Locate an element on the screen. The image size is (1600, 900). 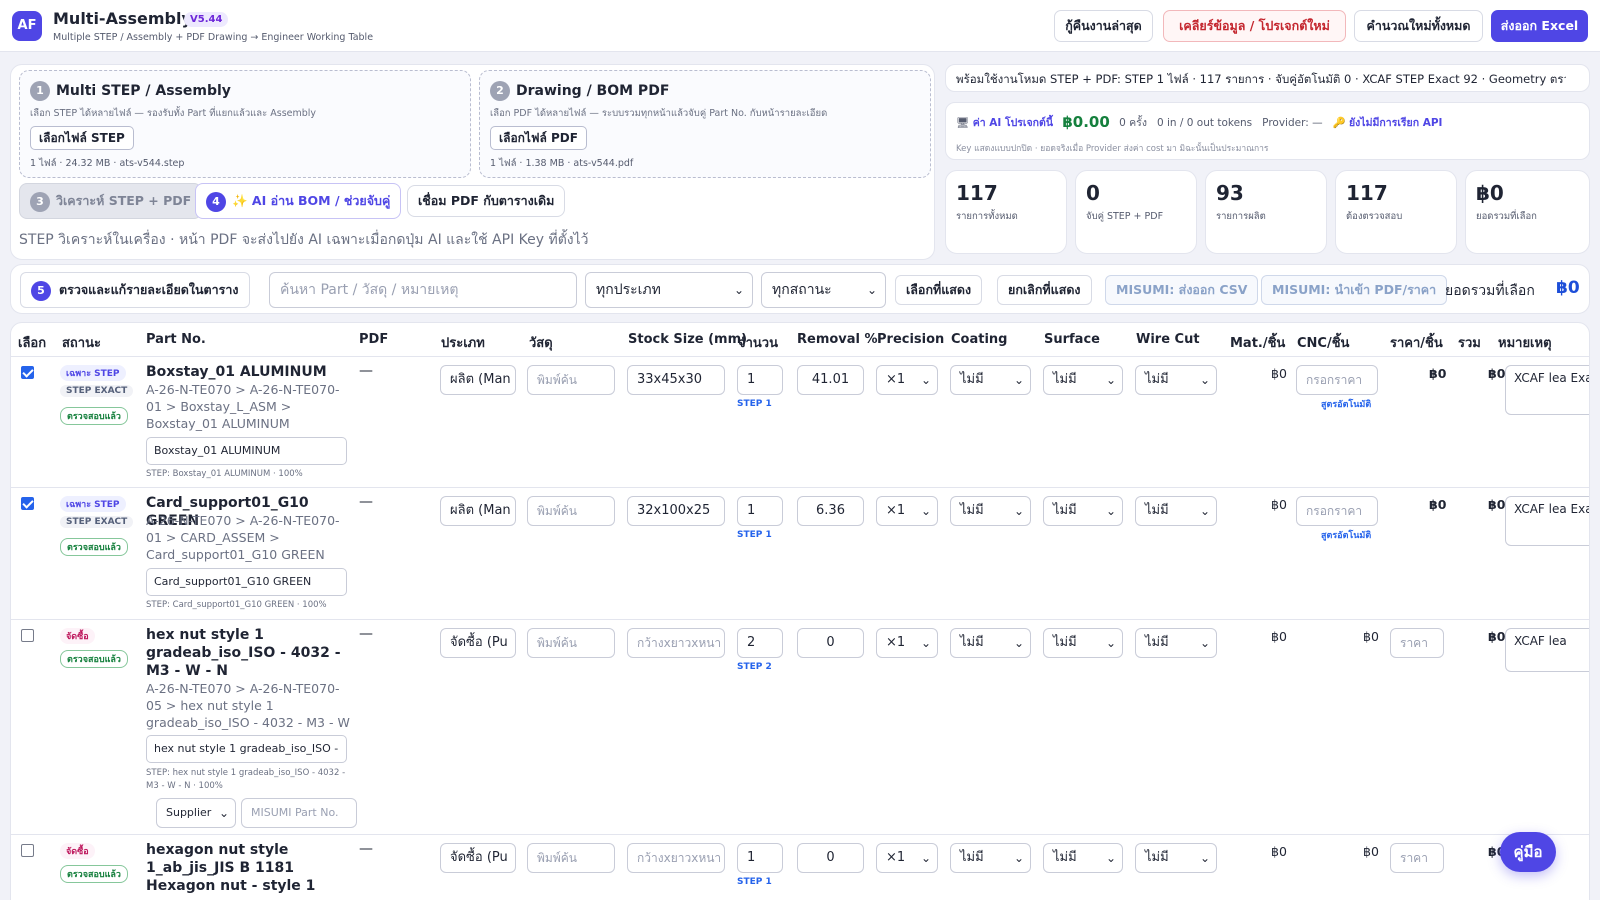
status-badge: จัดซื้อ is located at coordinates (77, 636).